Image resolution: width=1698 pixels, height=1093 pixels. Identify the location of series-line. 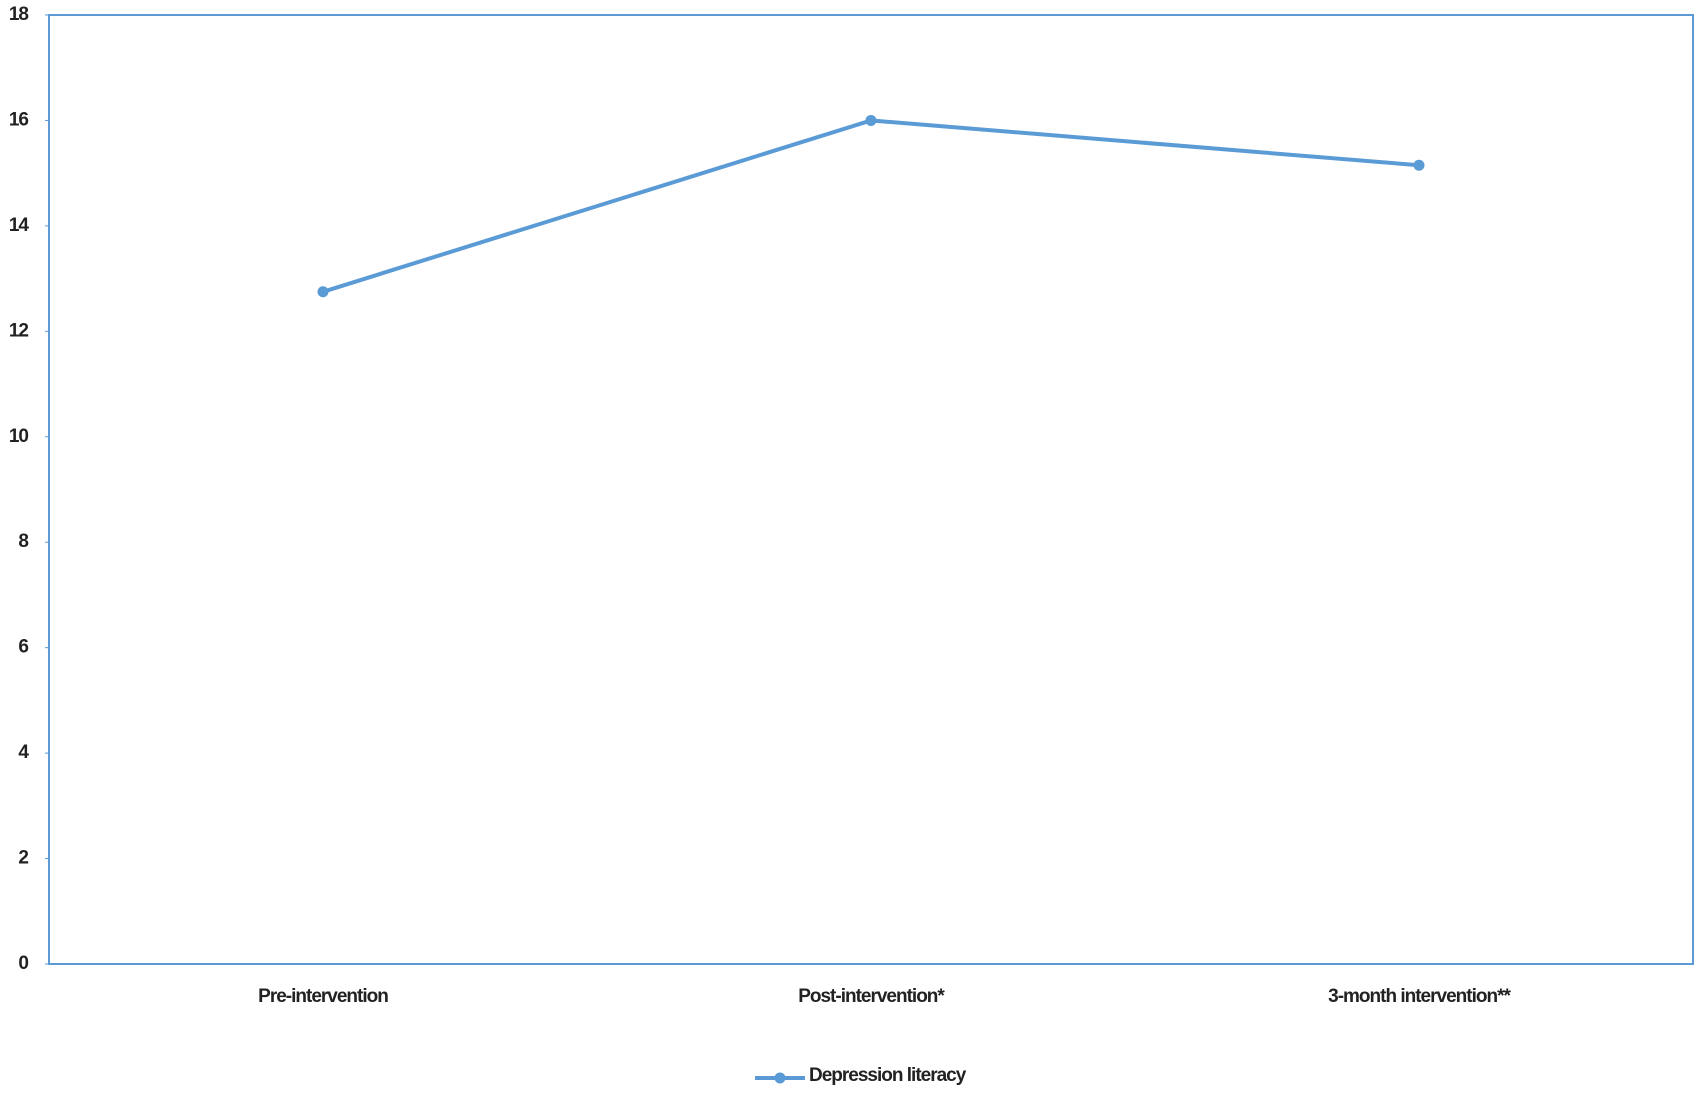
(871, 206).